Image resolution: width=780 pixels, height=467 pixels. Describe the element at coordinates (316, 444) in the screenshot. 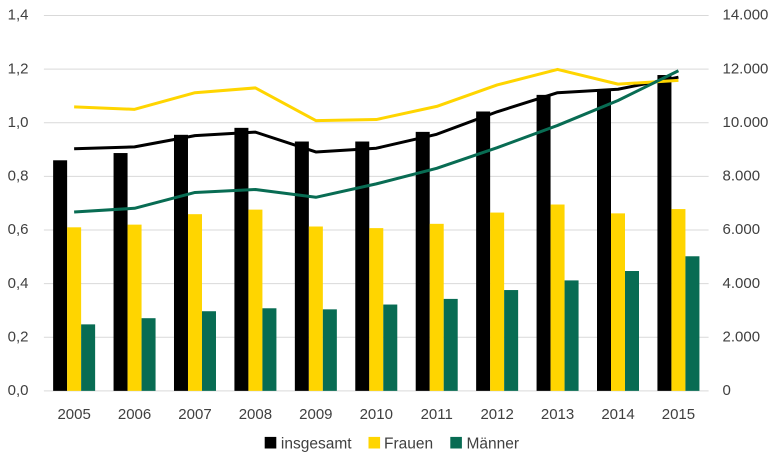

I see `svg-text: insgesamt` at that location.